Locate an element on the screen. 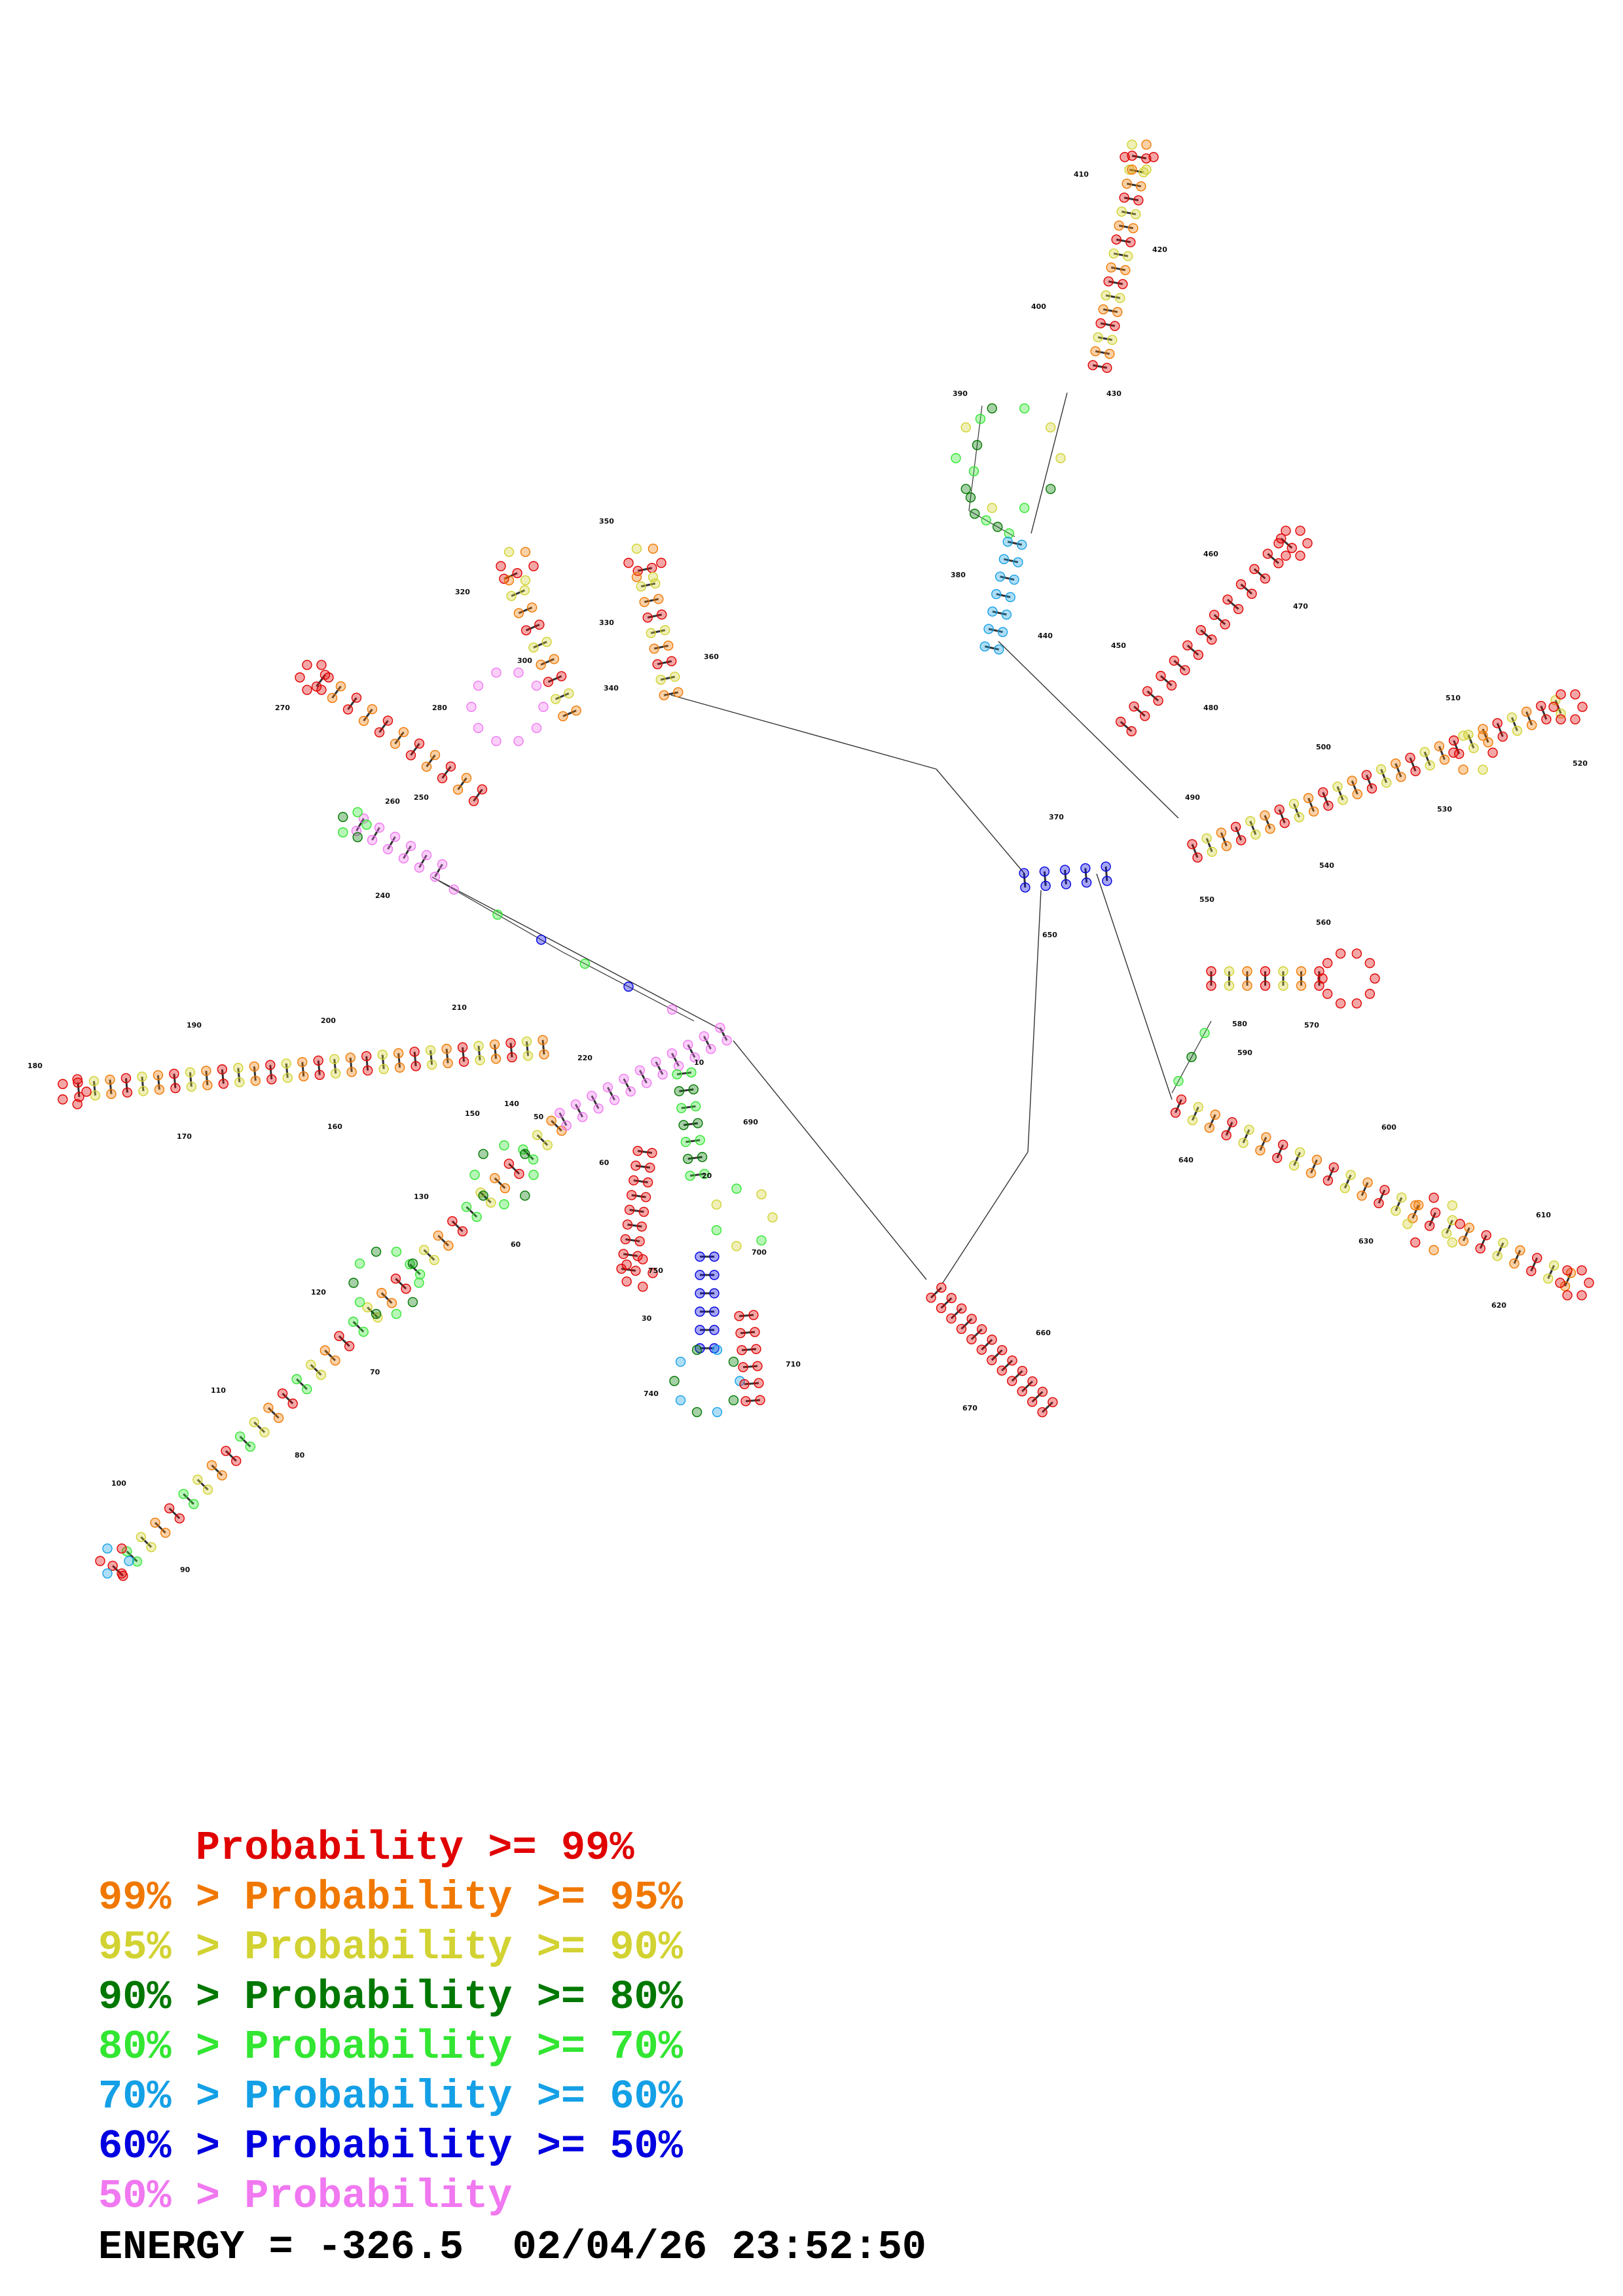  position-label: 60 is located at coordinates (604, 1162).